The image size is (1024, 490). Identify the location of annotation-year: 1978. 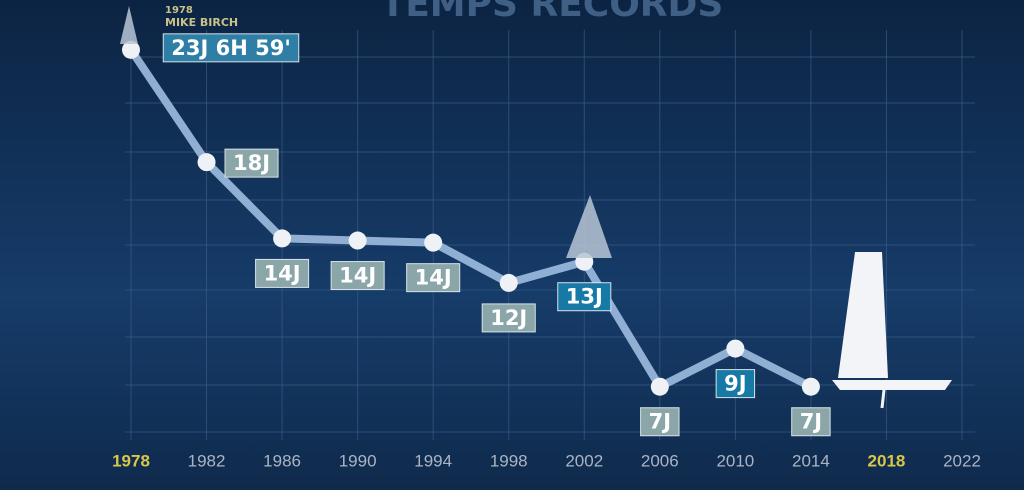
(179, 10).